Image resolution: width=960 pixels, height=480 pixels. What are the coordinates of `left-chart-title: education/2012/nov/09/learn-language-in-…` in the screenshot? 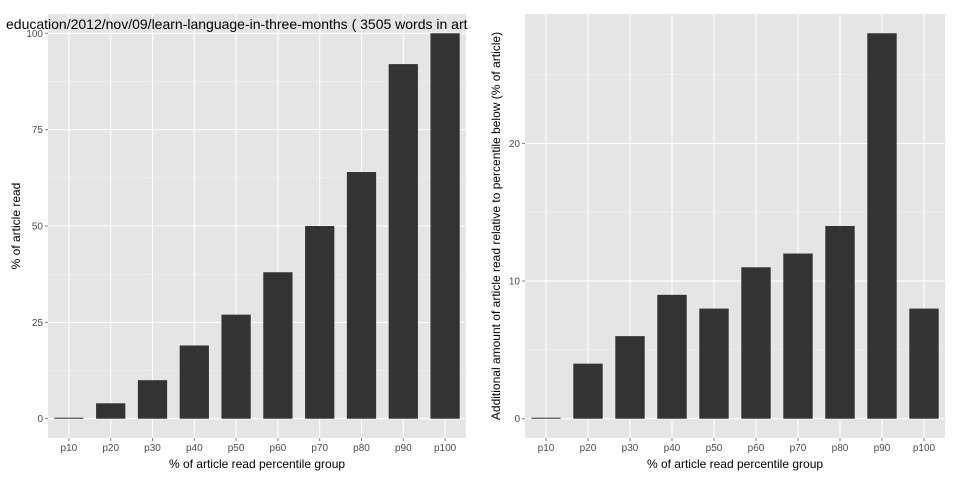 It's located at (237, 24).